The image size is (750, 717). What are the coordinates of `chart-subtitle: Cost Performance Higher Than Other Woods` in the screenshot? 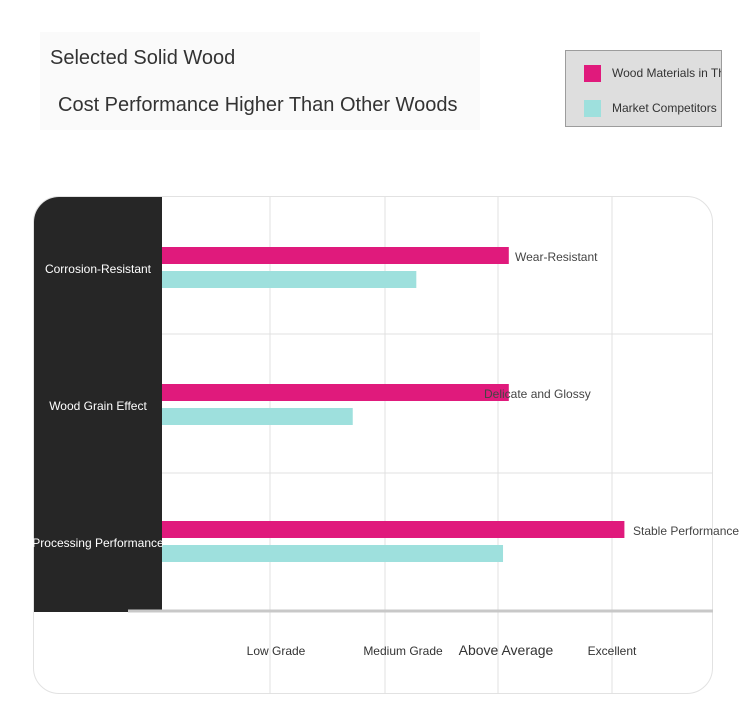 It's located at (258, 105).